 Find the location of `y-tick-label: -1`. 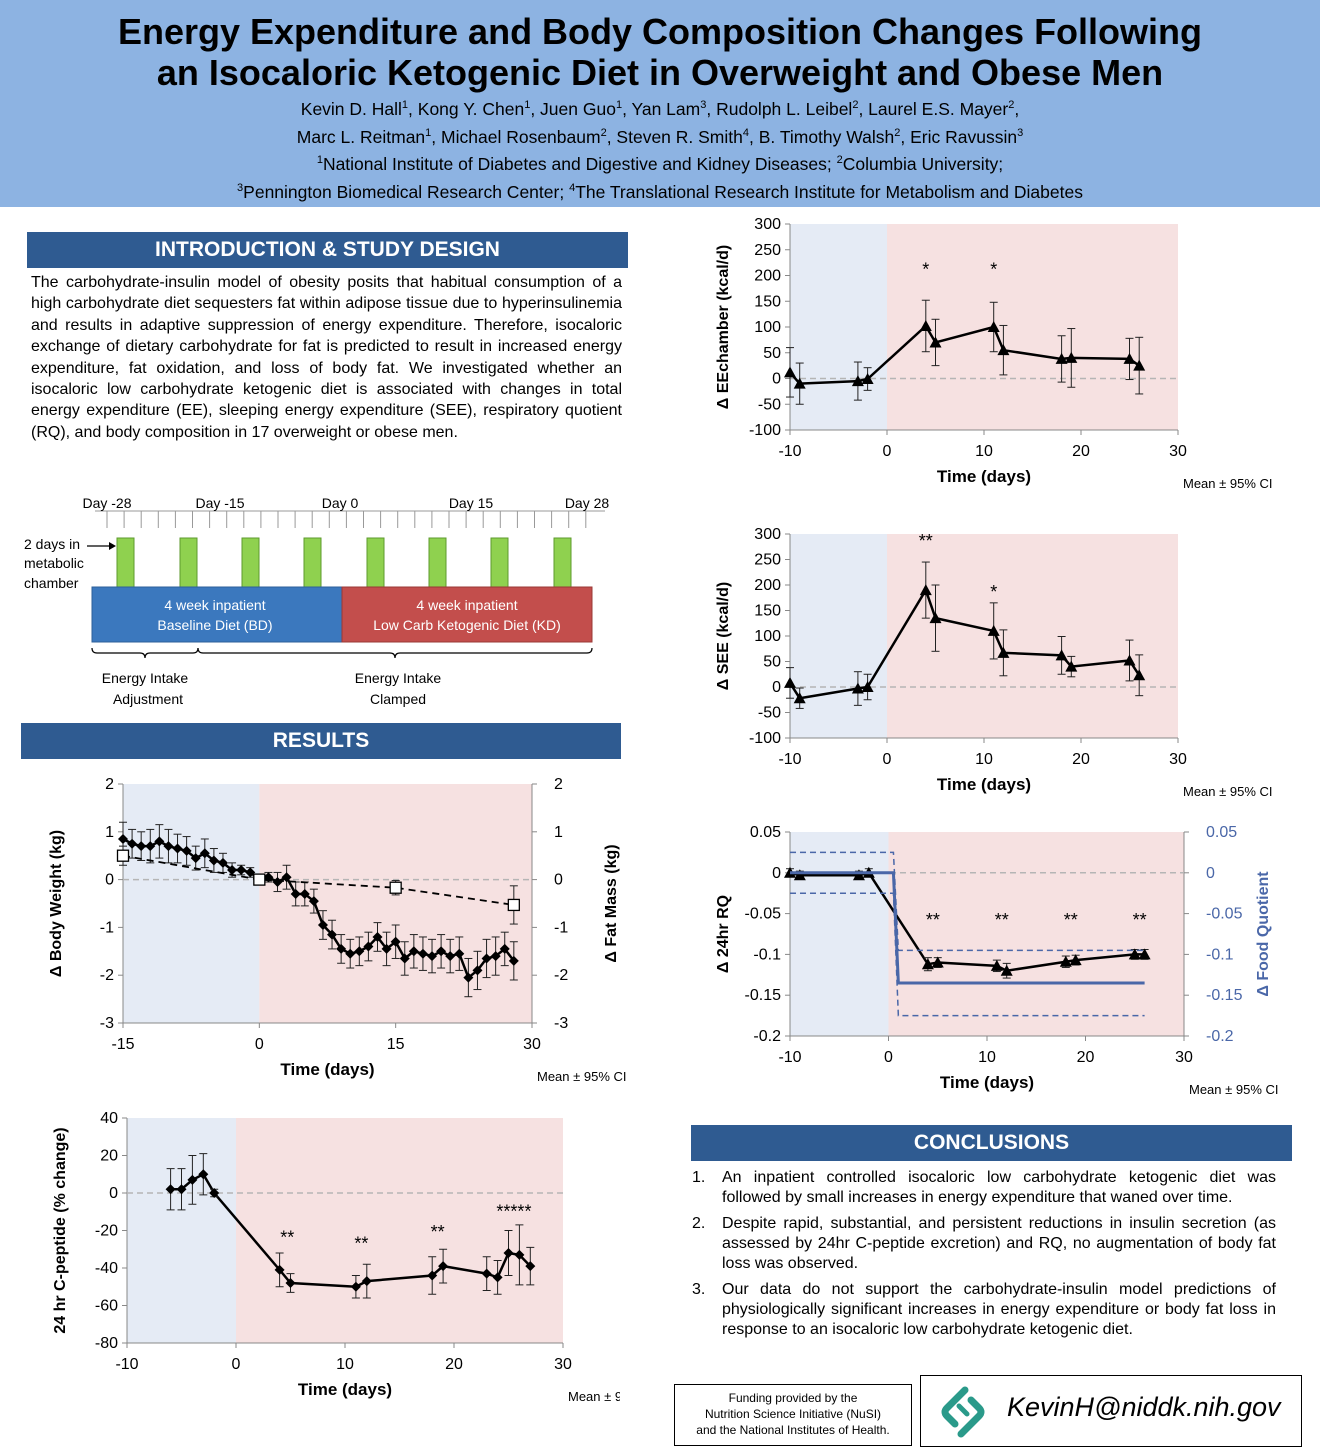

y-tick-label: -1 is located at coordinates (107, 927).